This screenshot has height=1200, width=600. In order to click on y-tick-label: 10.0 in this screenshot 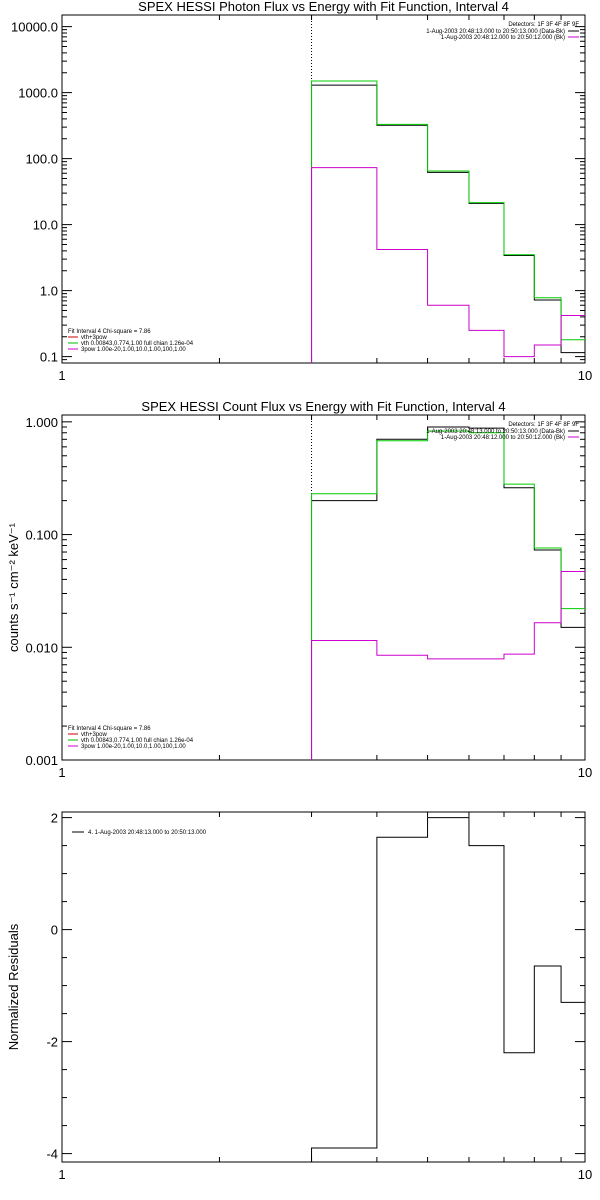, I will do `click(45, 225)`.